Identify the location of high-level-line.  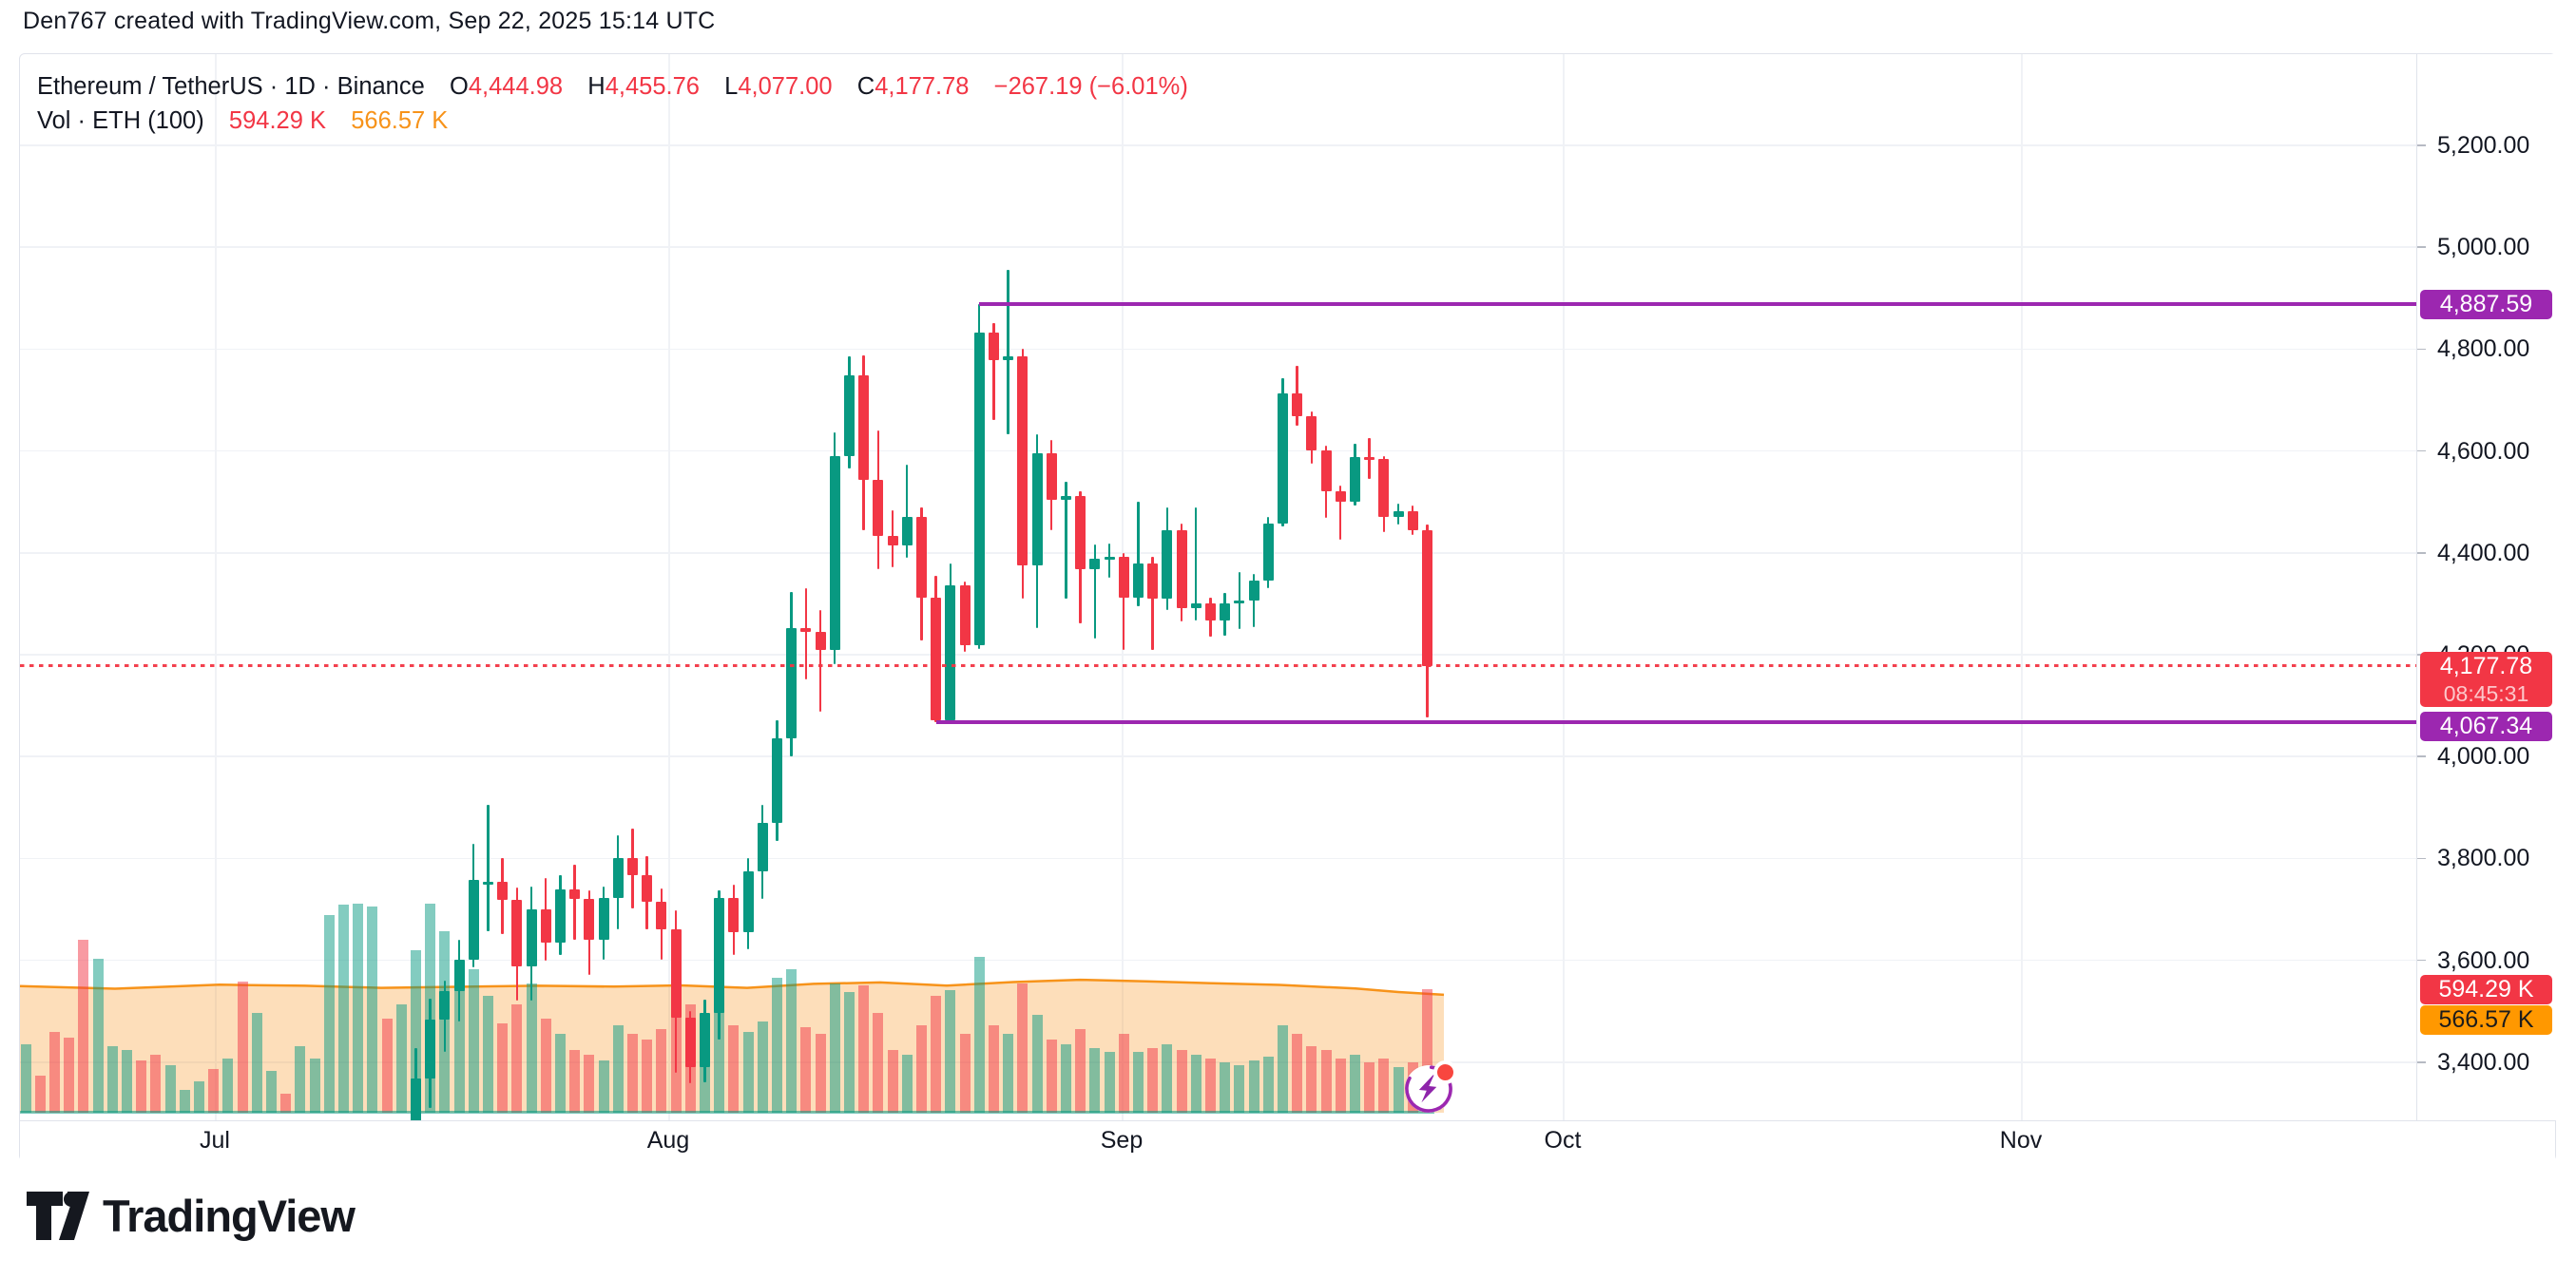
(1698, 305).